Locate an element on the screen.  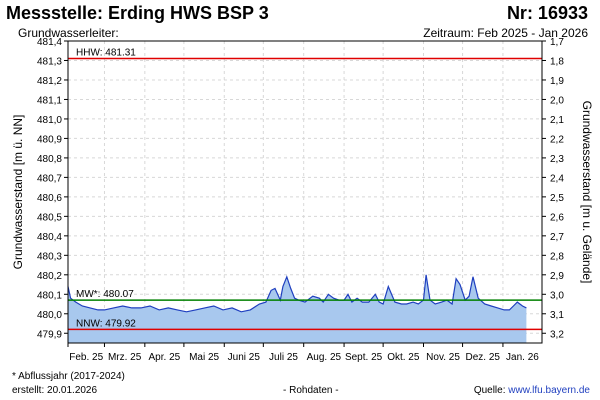
y-tick-label: 480,7 is located at coordinates (49, 178).